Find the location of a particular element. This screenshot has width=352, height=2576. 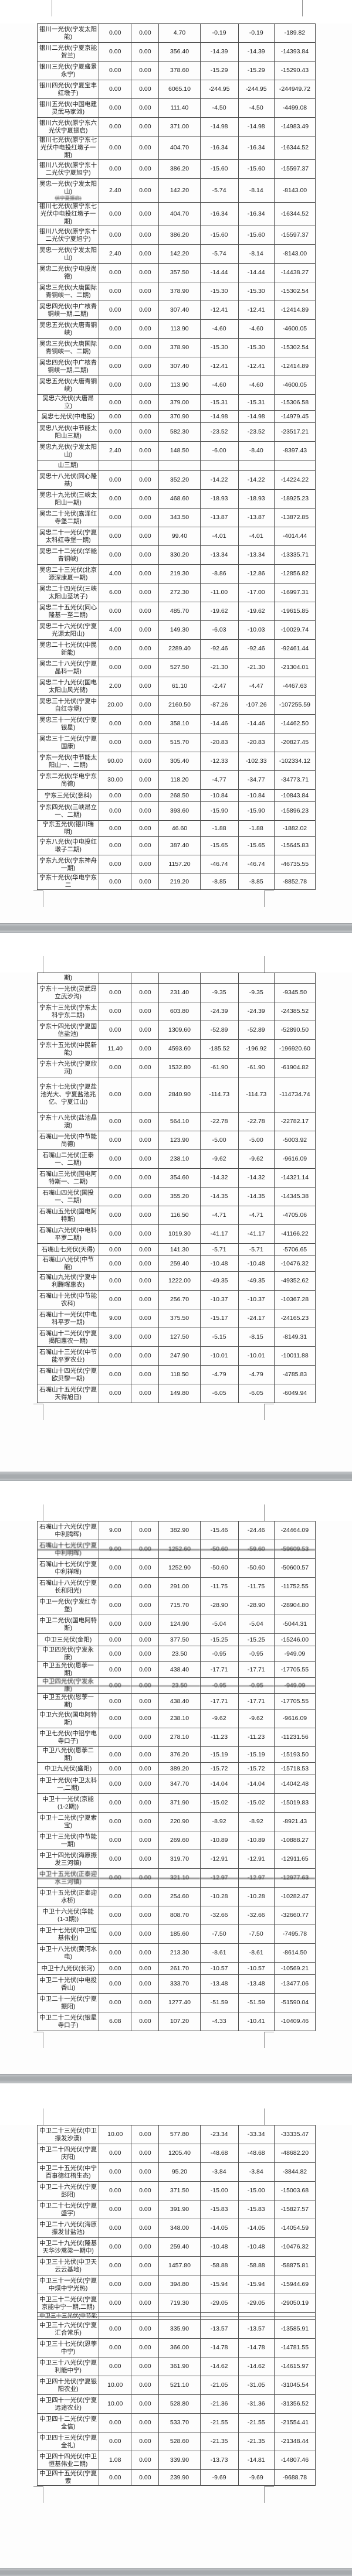

value-cell: -8614.50 is located at coordinates (294, 1953).